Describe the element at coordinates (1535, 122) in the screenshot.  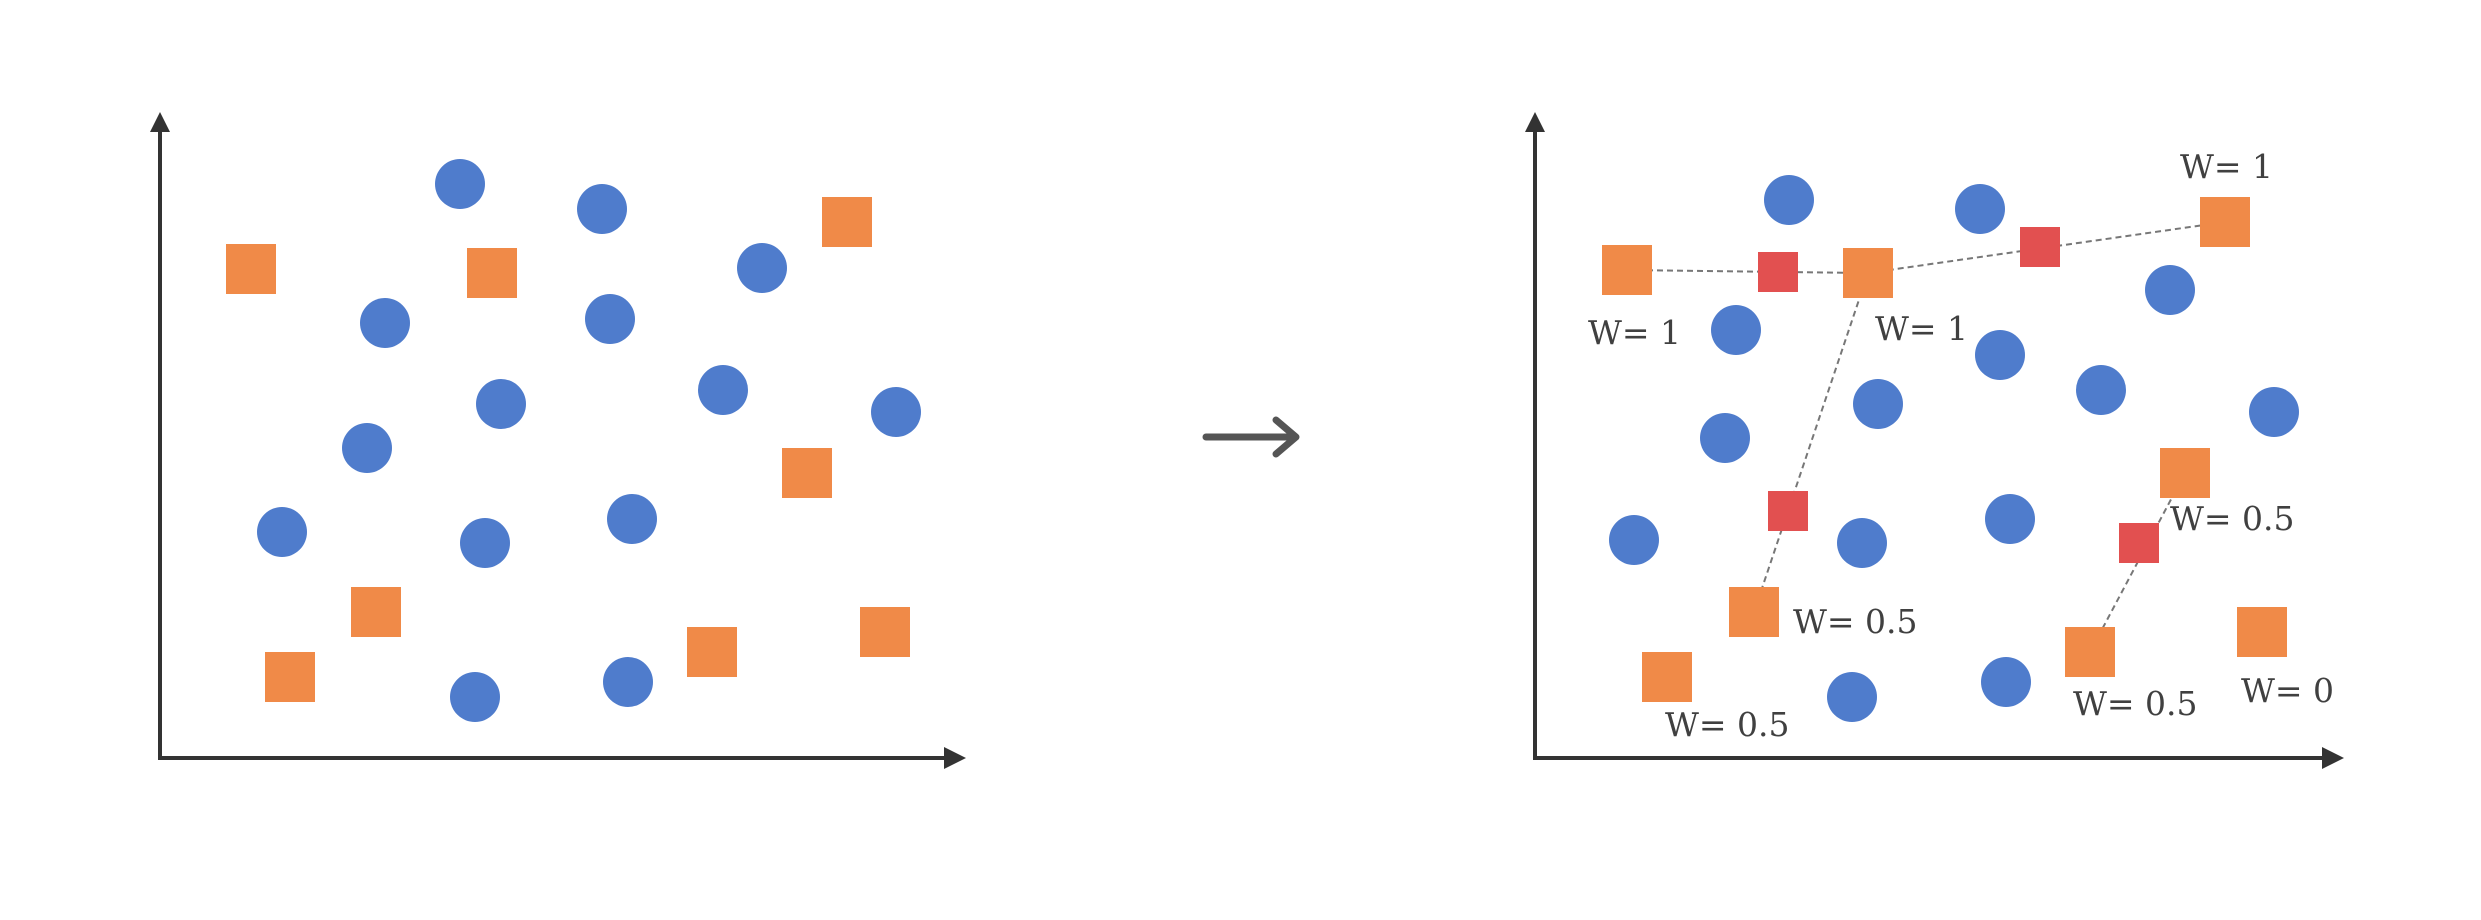
I see `right-y-arrowhead` at that location.